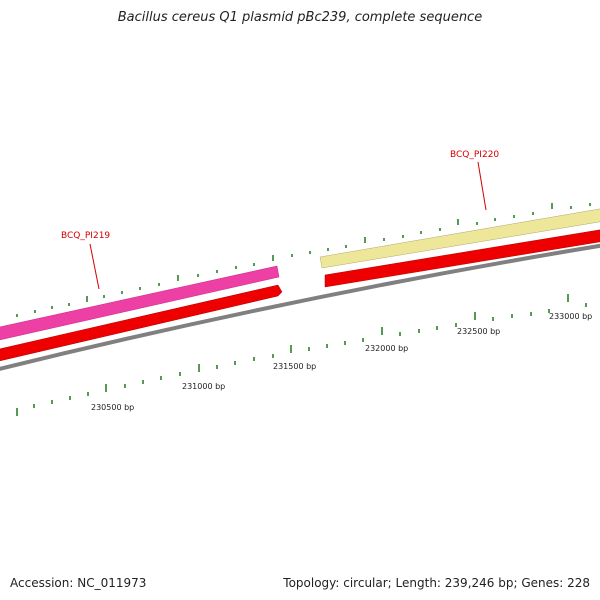 The image size is (600, 600). What do you see at coordinates (478, 331) in the screenshot?
I see `tick-label-232500: 232500 bp` at bounding box center [478, 331].